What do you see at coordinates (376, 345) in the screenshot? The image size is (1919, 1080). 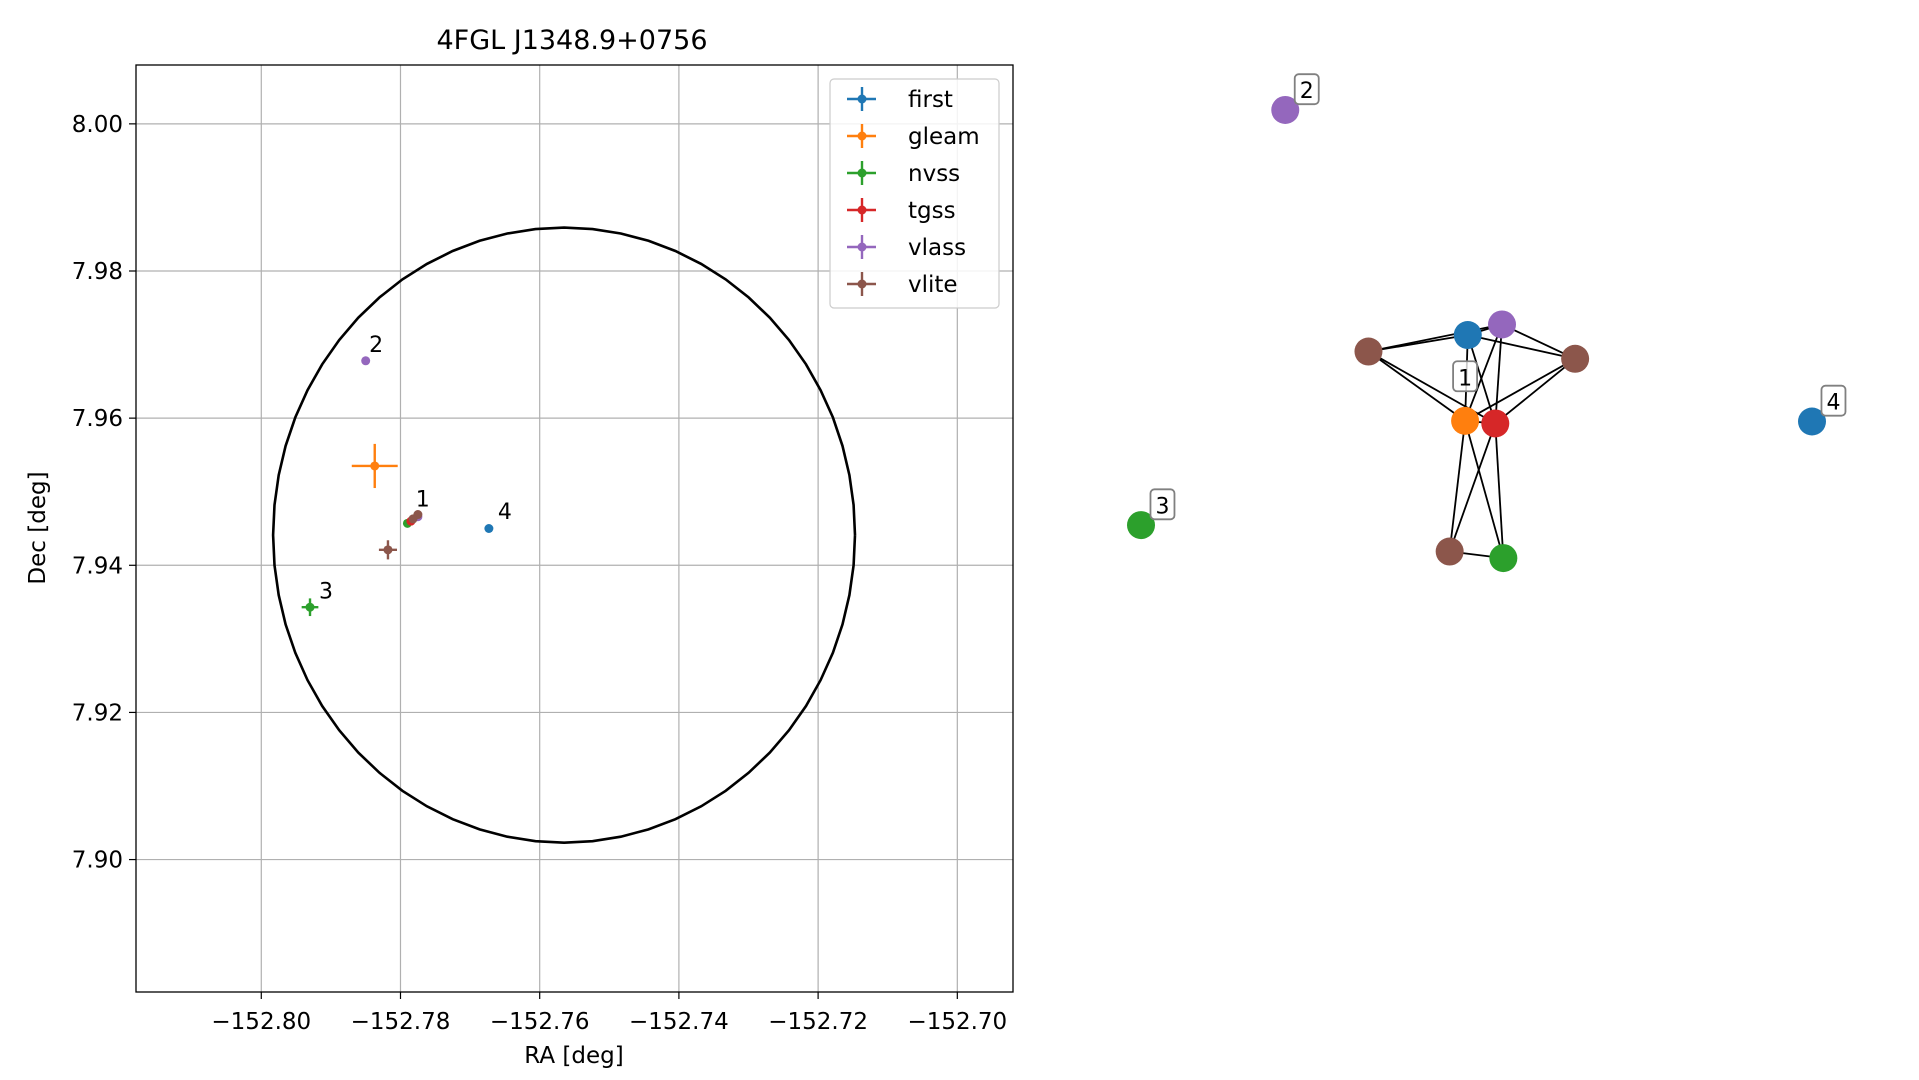 I see `annotation-2: 2` at bounding box center [376, 345].